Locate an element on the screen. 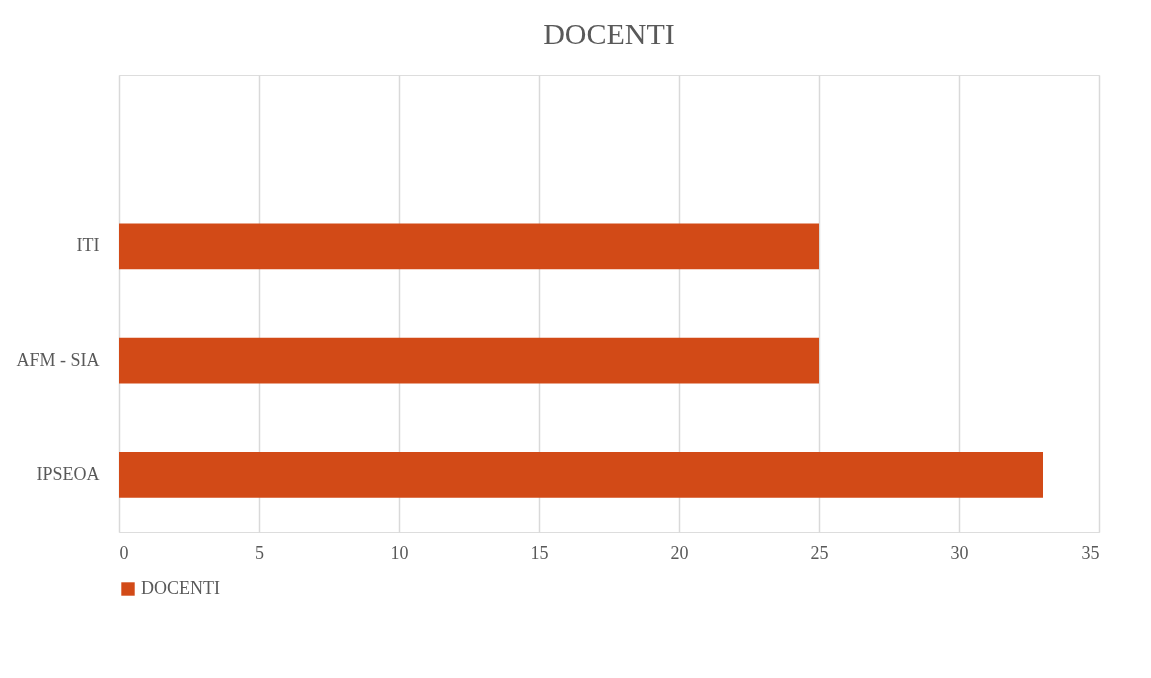 Image resolution: width=1151 pixels, height=678 pixels. chart-title: DOCENTI is located at coordinates (609, 33).